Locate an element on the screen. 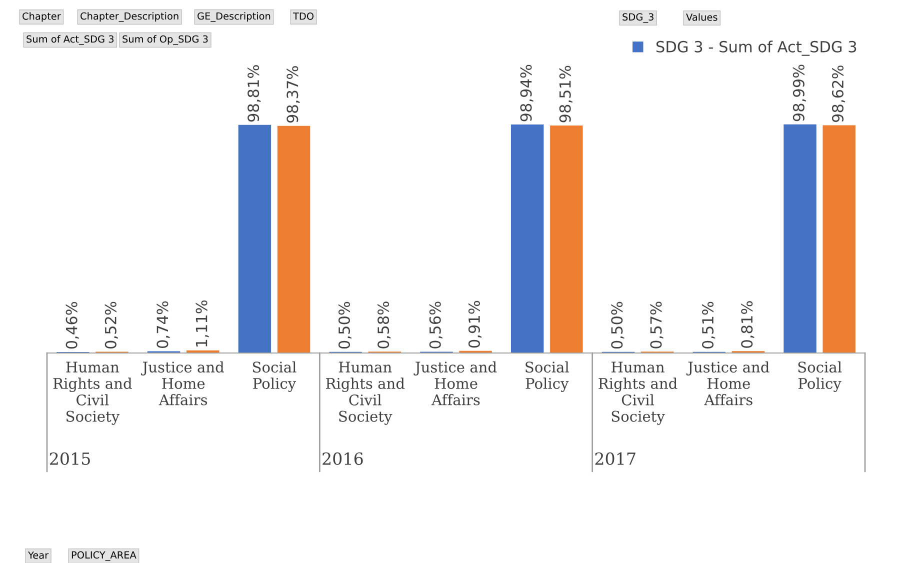 Image resolution: width=921 pixels, height=563 pixels. data-label: 0,74% is located at coordinates (163, 324).